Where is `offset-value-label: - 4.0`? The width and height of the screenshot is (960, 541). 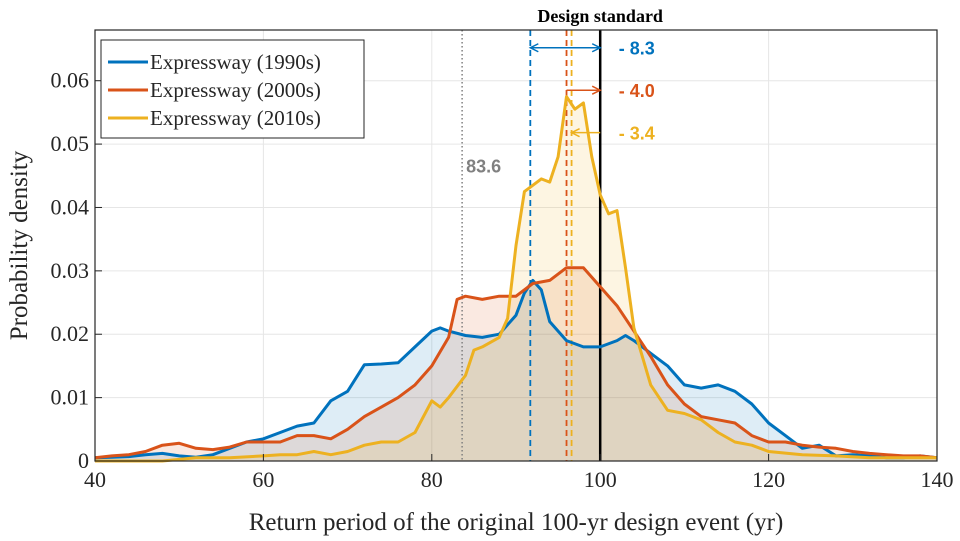
offset-value-label: - 4.0 is located at coordinates (637, 91).